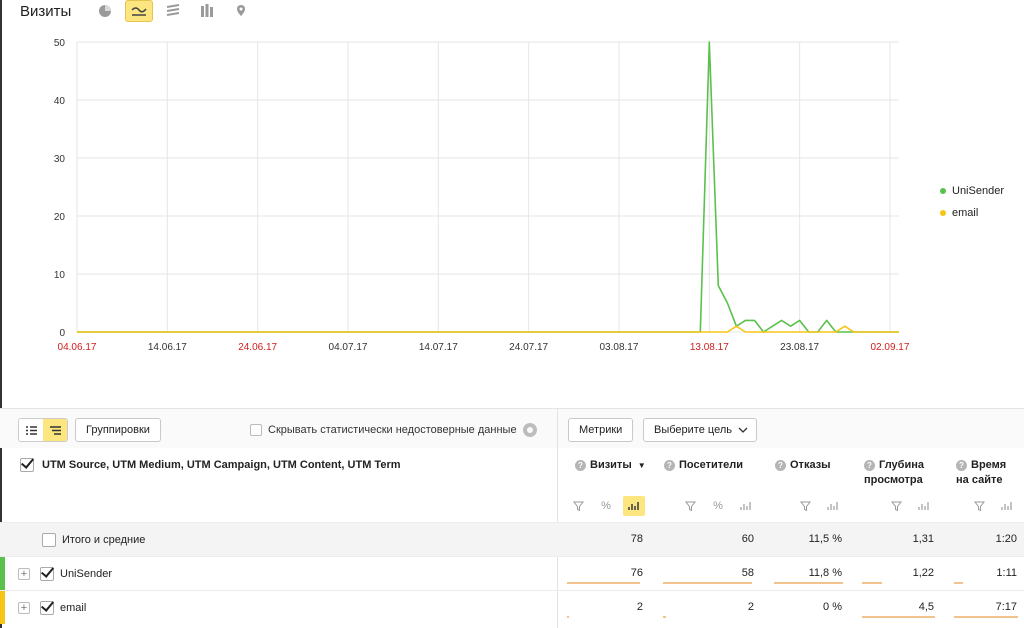  What do you see at coordinates (60, 217) in the screenshot?
I see `y-tick-label: 20` at bounding box center [60, 217].